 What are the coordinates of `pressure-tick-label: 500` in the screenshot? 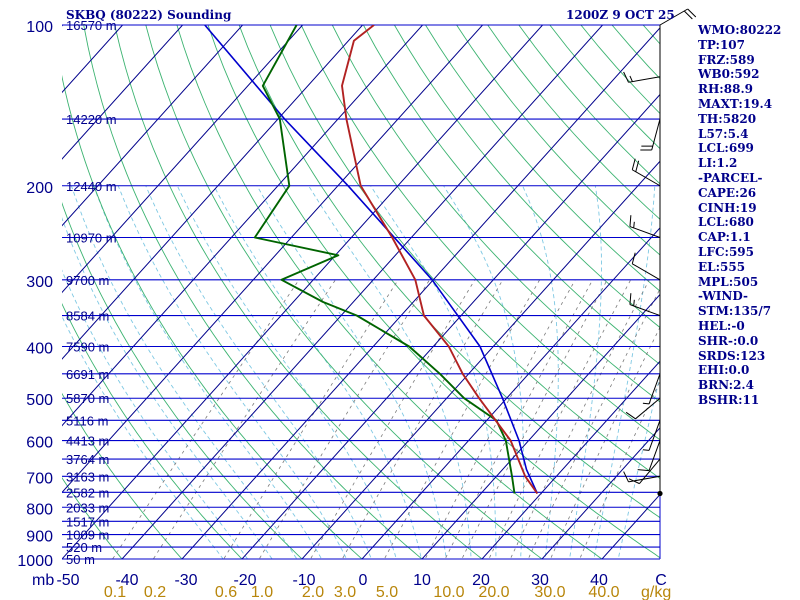 It's located at (39, 400).